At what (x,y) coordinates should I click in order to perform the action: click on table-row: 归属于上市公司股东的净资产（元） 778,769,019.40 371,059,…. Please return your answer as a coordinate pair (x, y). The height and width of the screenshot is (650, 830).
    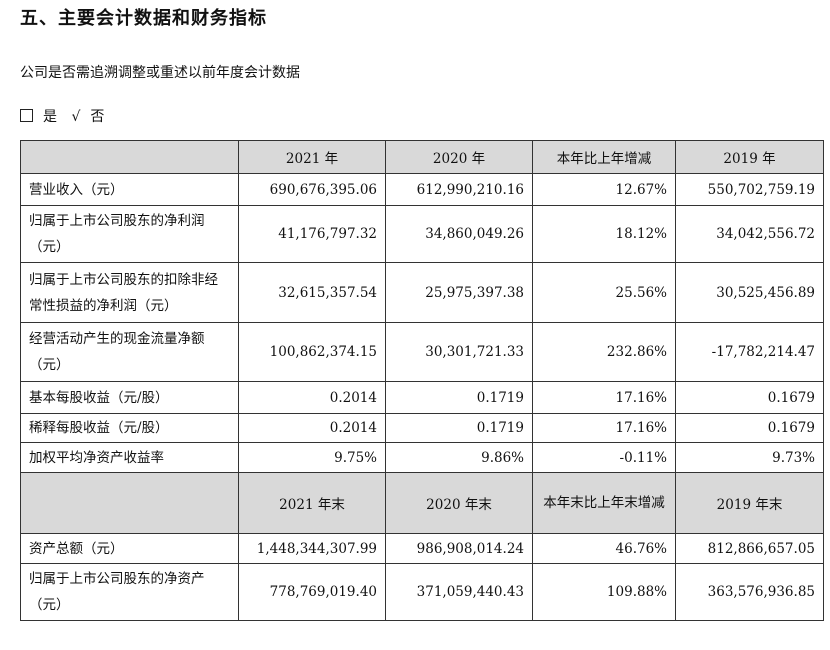
    Looking at the image, I should click on (422, 592).